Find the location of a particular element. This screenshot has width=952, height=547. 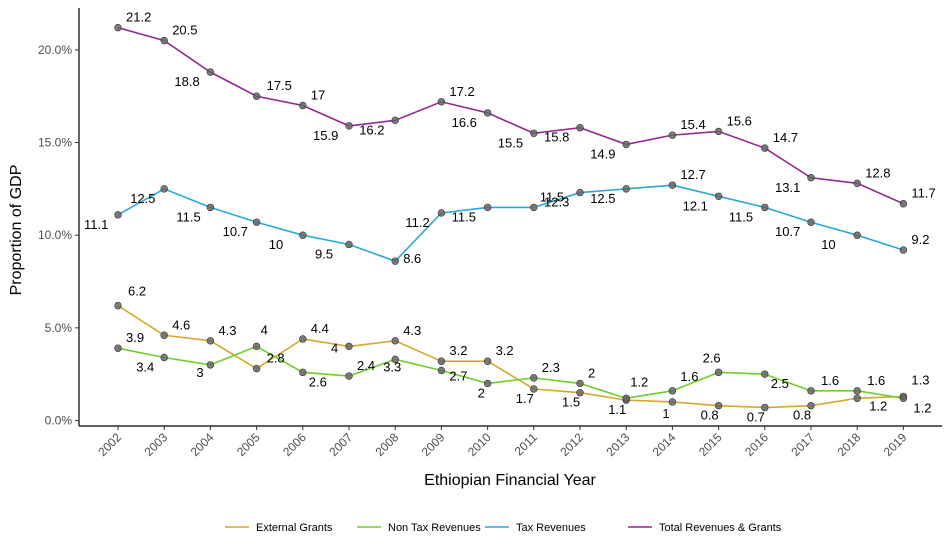

data-label: 2.8 is located at coordinates (276, 358).